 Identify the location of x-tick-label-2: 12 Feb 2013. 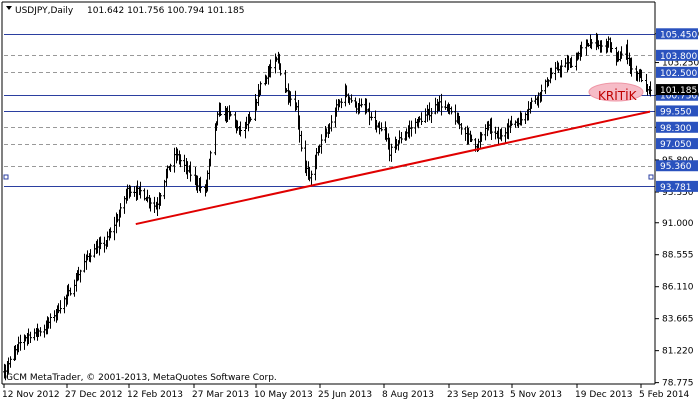
(155, 395).